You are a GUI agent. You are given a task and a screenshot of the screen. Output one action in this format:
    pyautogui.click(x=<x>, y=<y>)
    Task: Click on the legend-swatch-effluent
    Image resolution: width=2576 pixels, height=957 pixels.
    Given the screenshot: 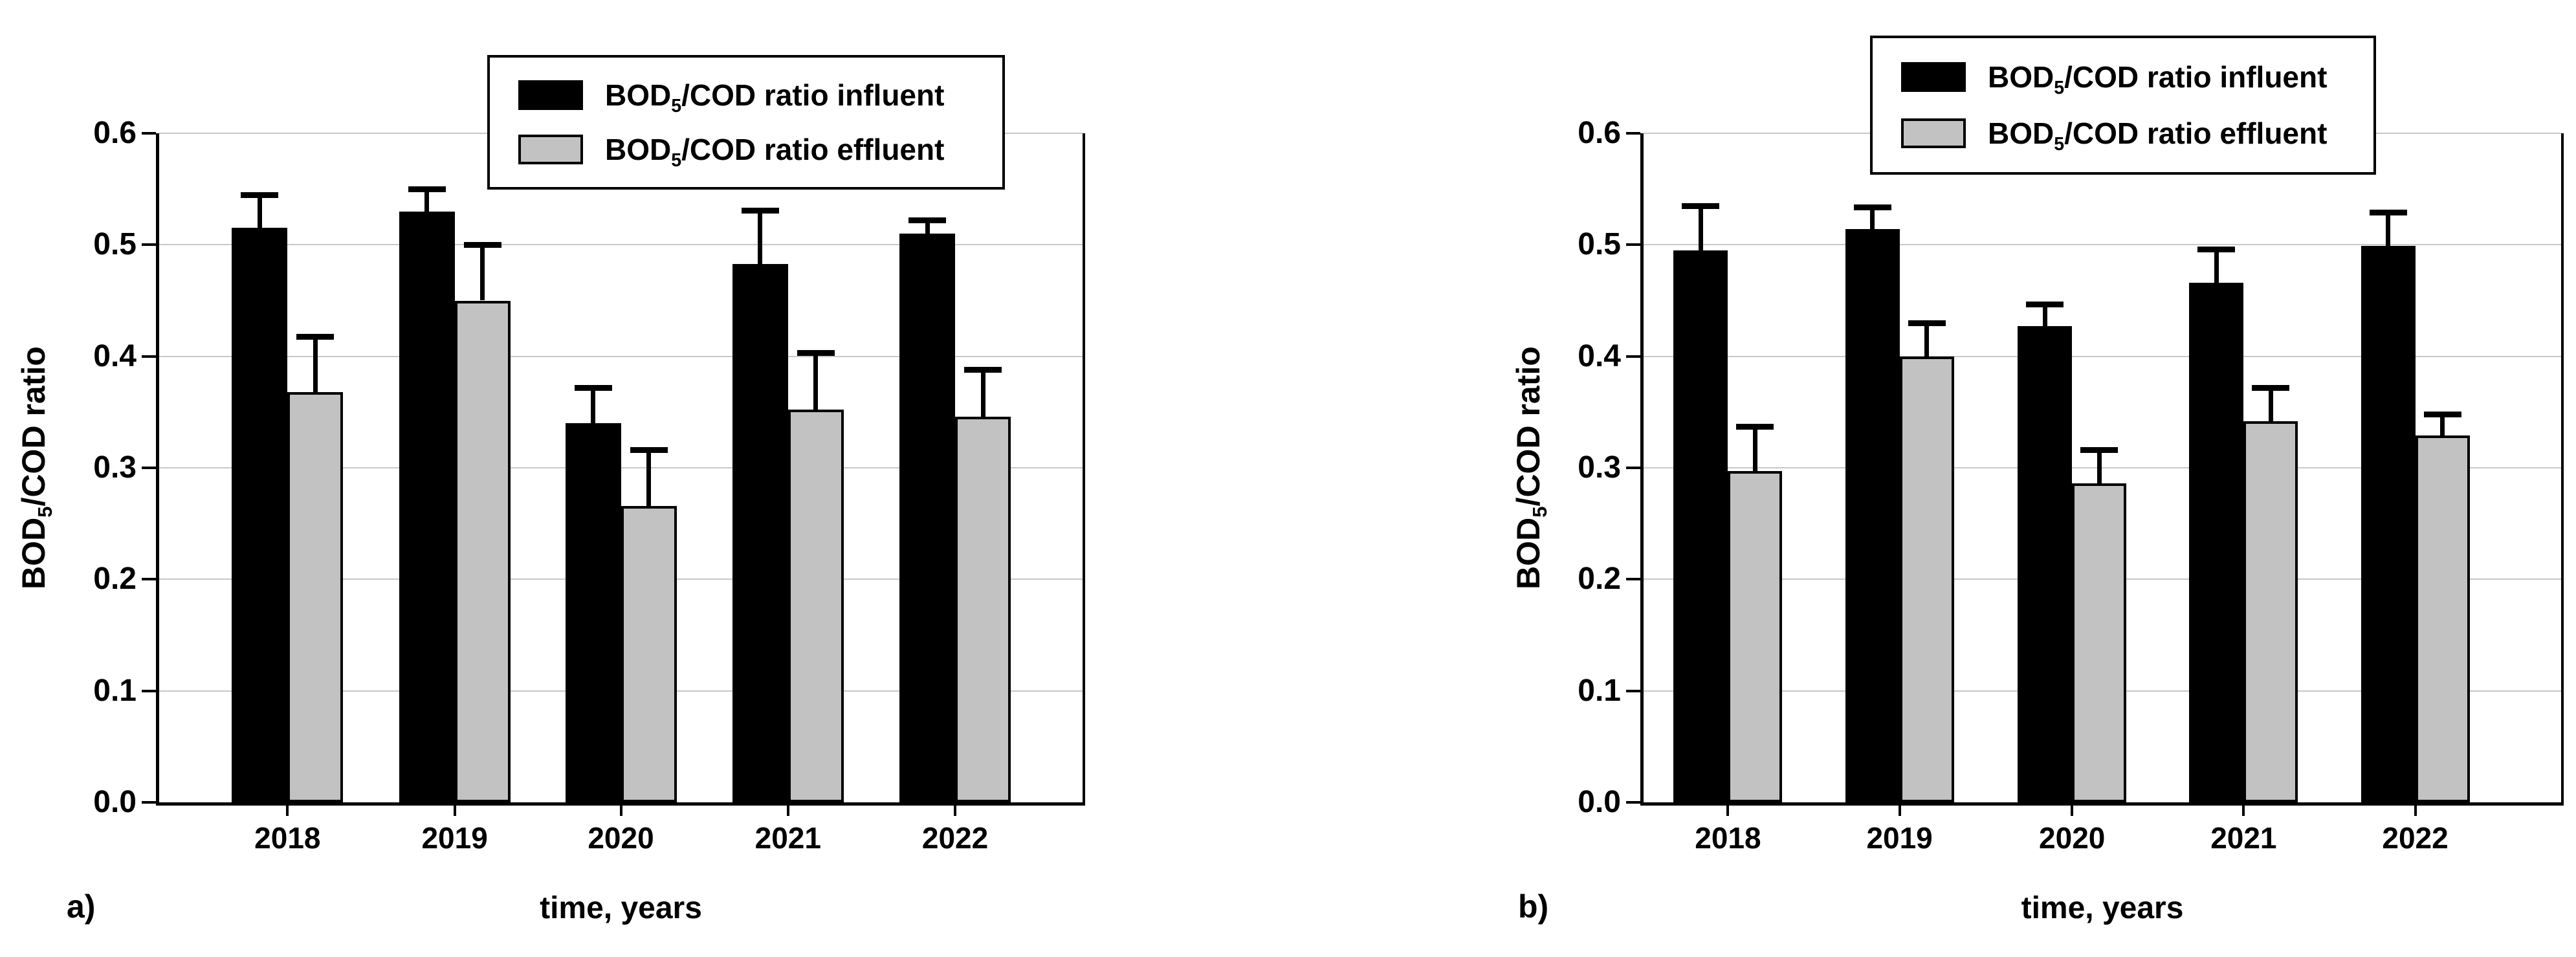 What is the action you would take?
    pyautogui.click(x=551, y=150)
    